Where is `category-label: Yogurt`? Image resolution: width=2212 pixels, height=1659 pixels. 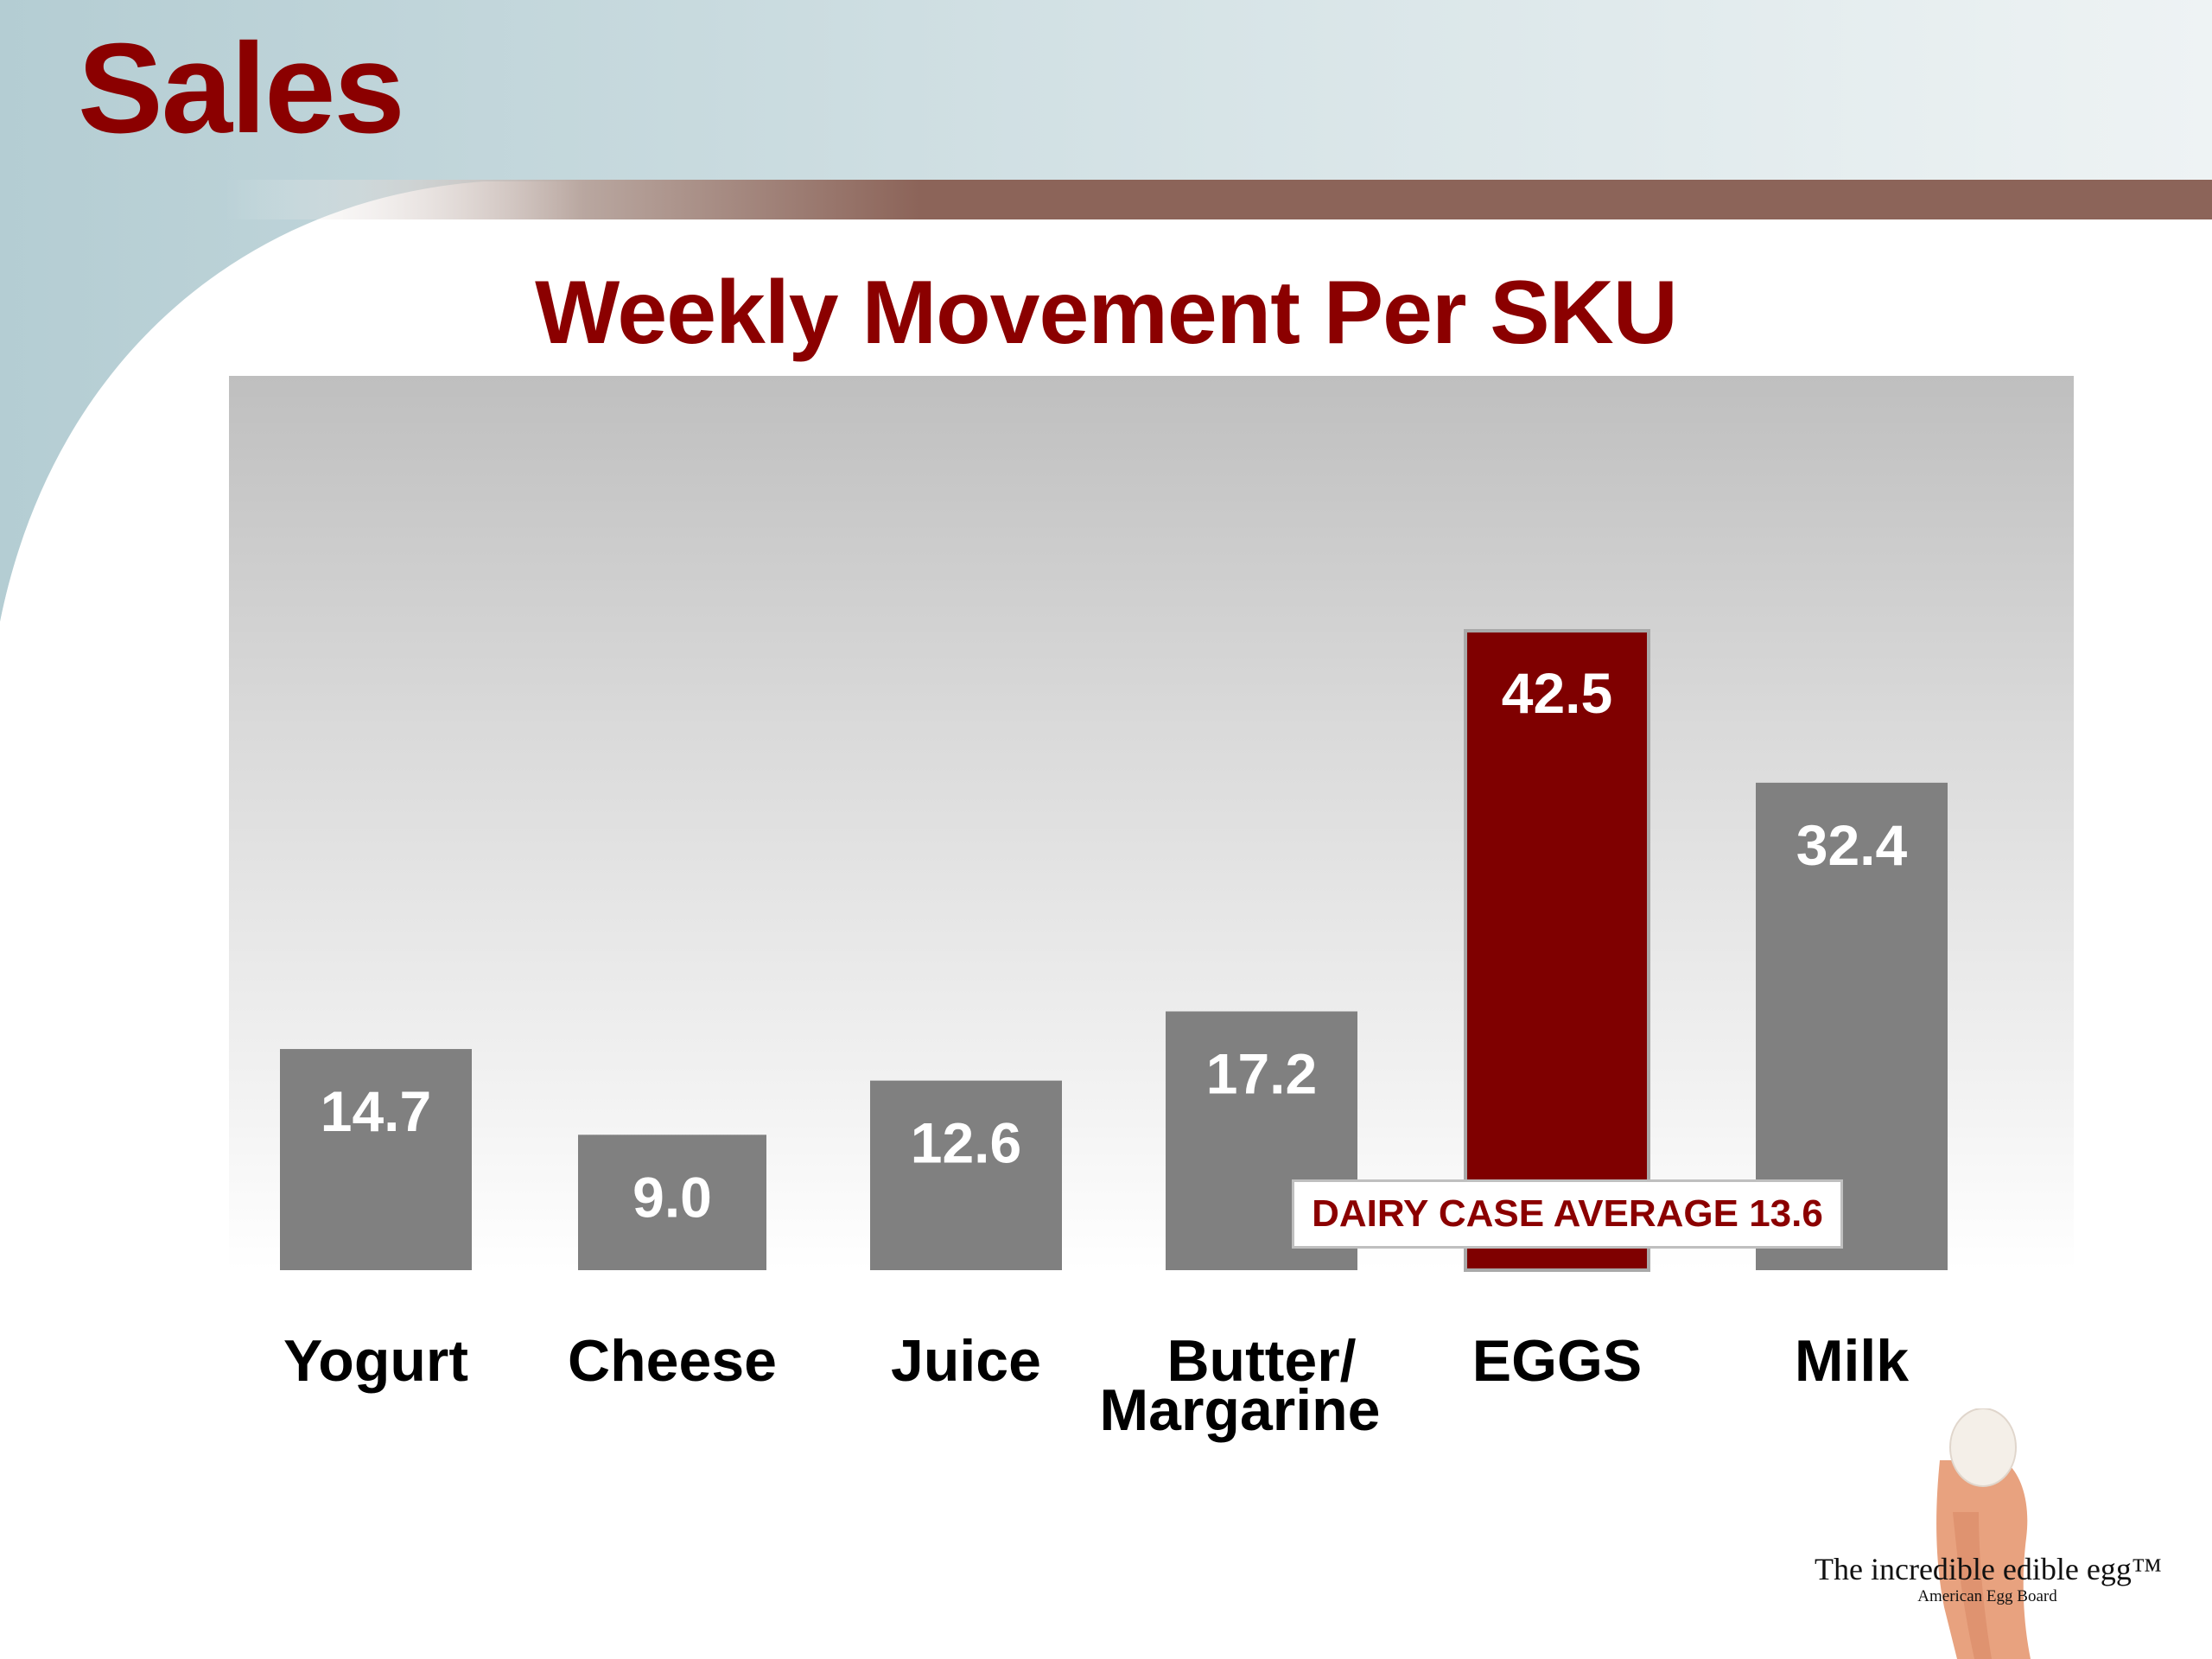
category-label: Yogurt is located at coordinates (375, 1361).